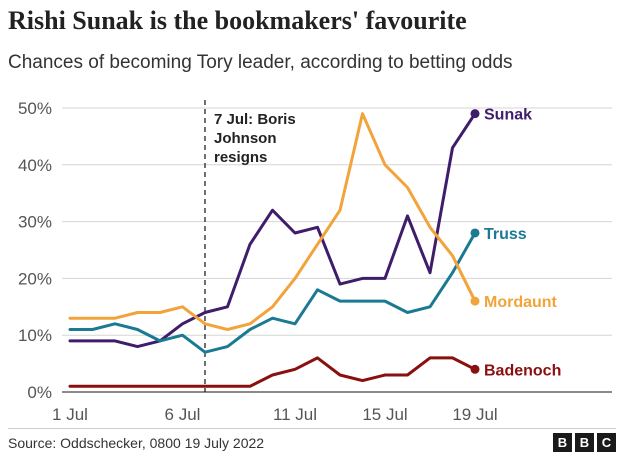 This screenshot has width=624, height=458. Describe the element at coordinates (255, 119) in the screenshot. I see `annotation-text: 7 Jul: Boris` at that location.